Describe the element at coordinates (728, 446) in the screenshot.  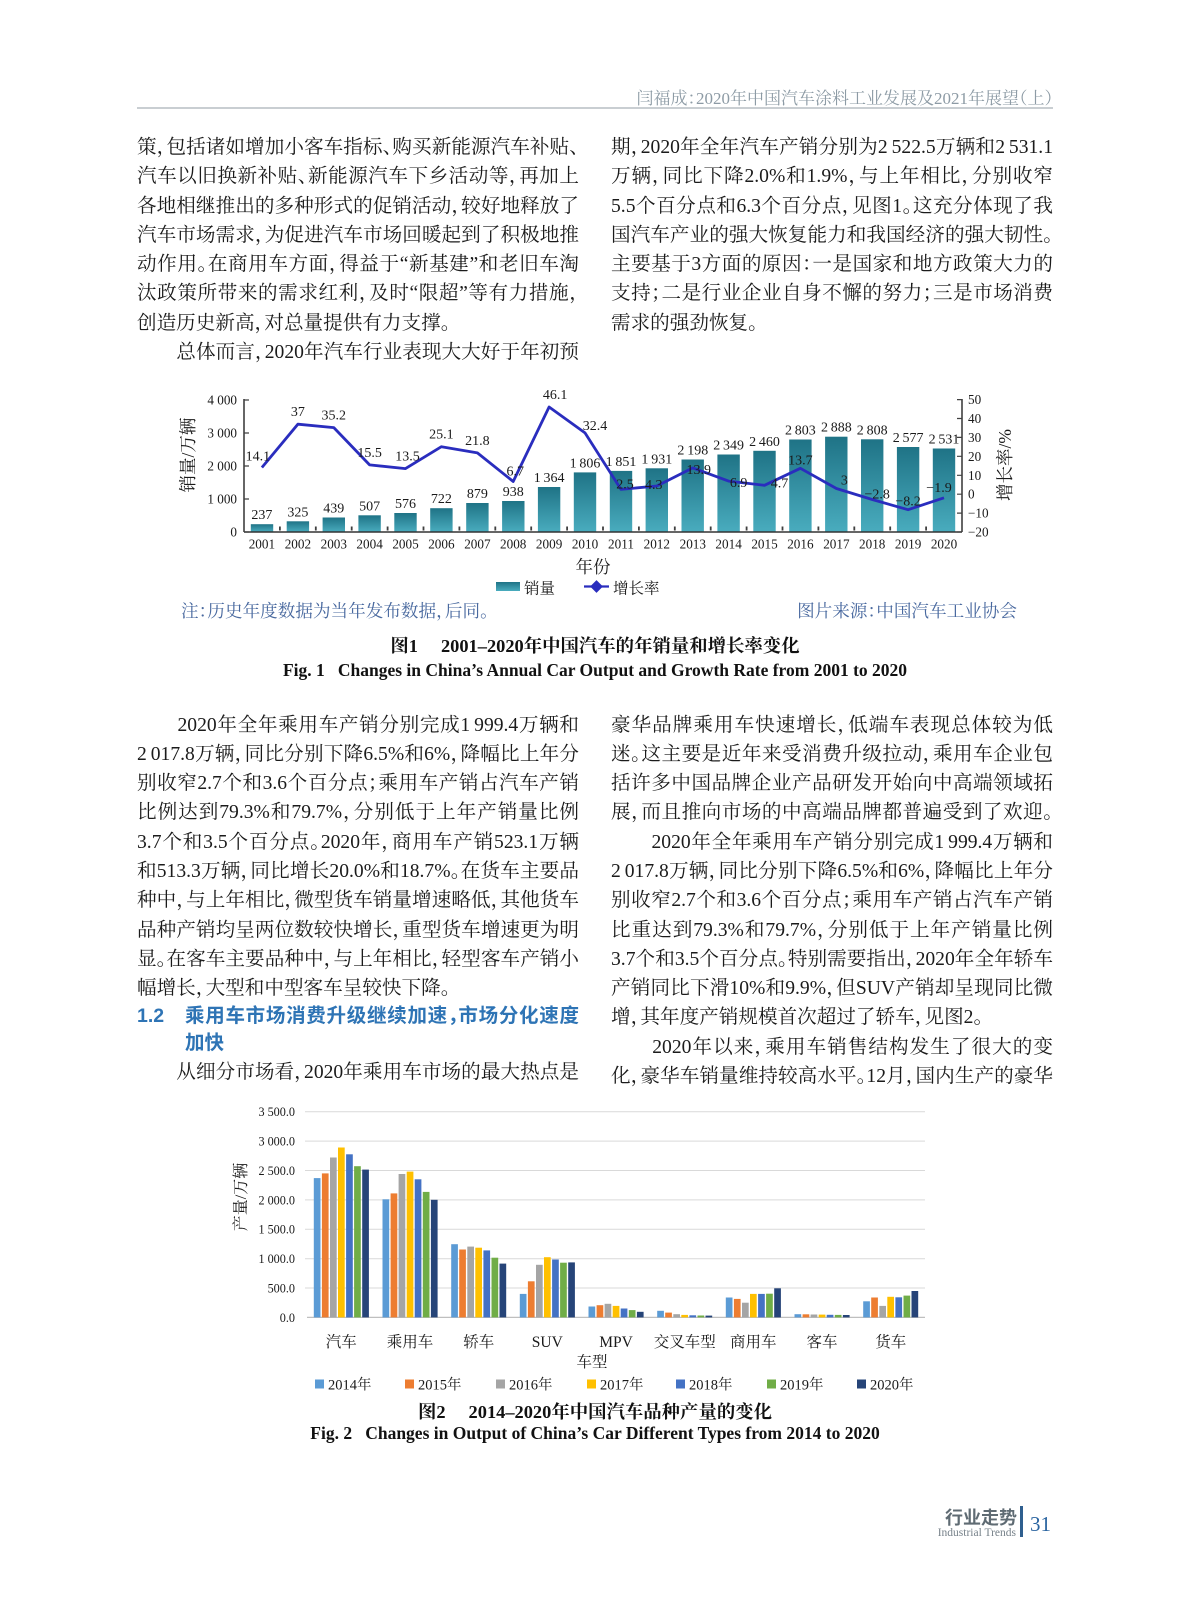
I see `svg-text: 2 349` at that location.